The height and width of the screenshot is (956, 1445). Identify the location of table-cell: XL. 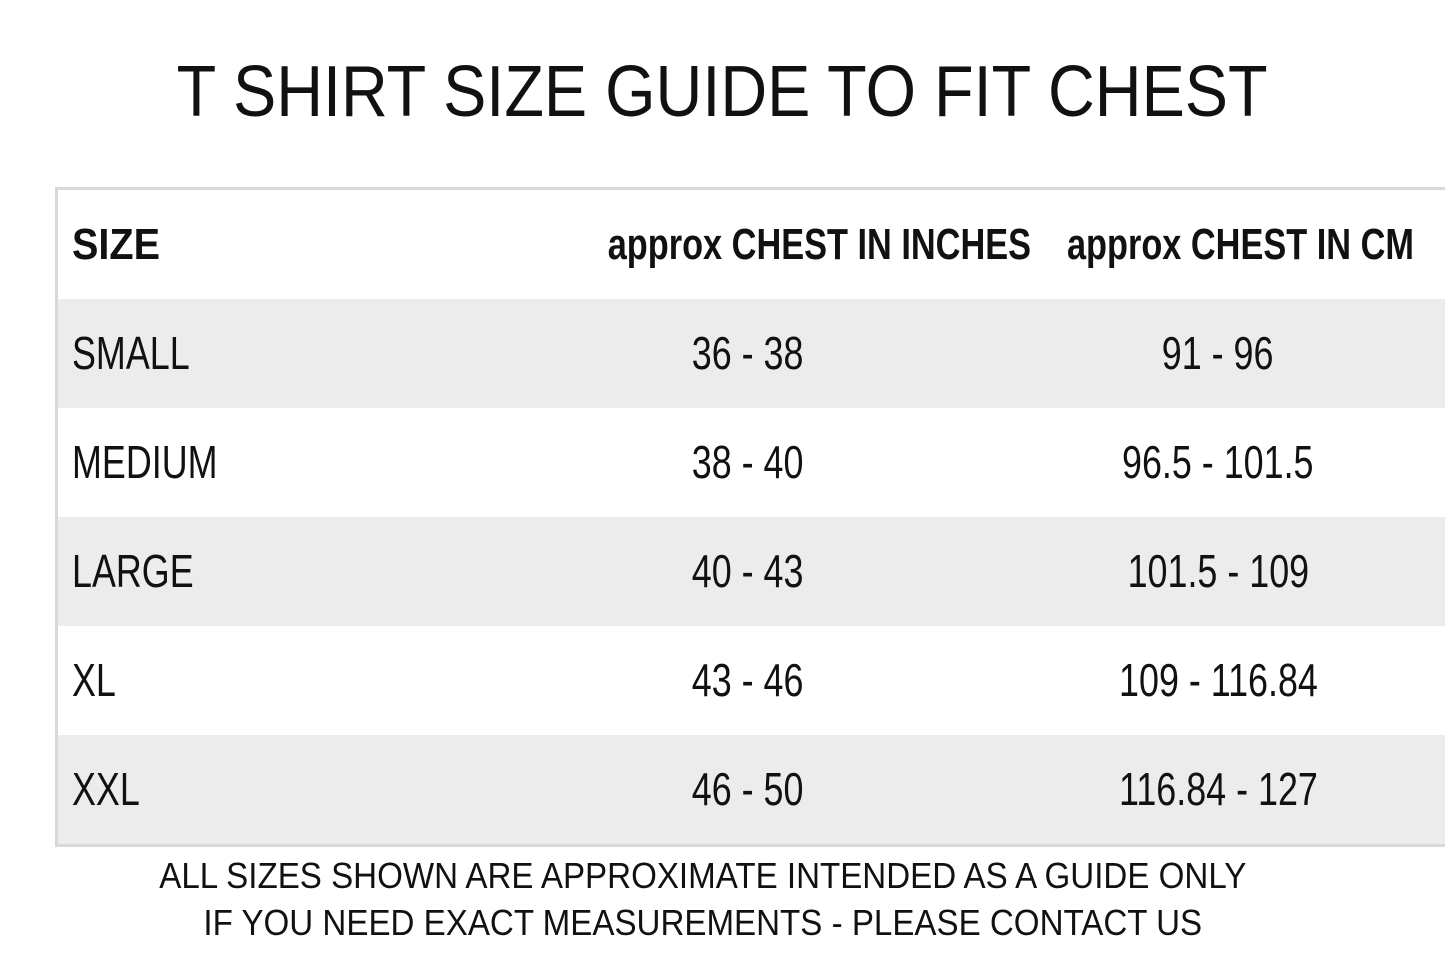
(100, 680).